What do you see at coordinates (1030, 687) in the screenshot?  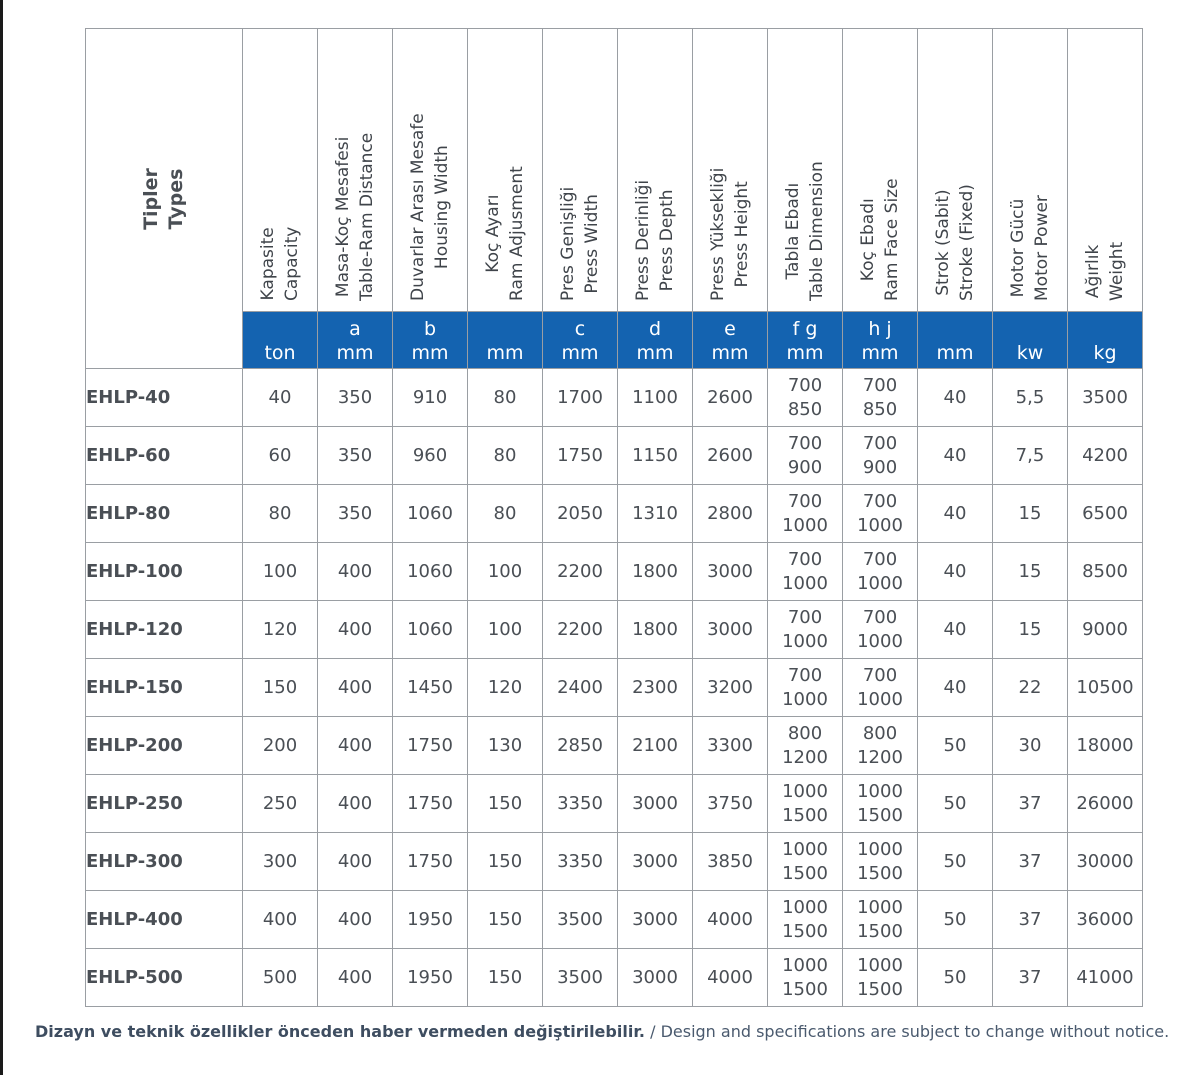 I see `value-cell: 22` at bounding box center [1030, 687].